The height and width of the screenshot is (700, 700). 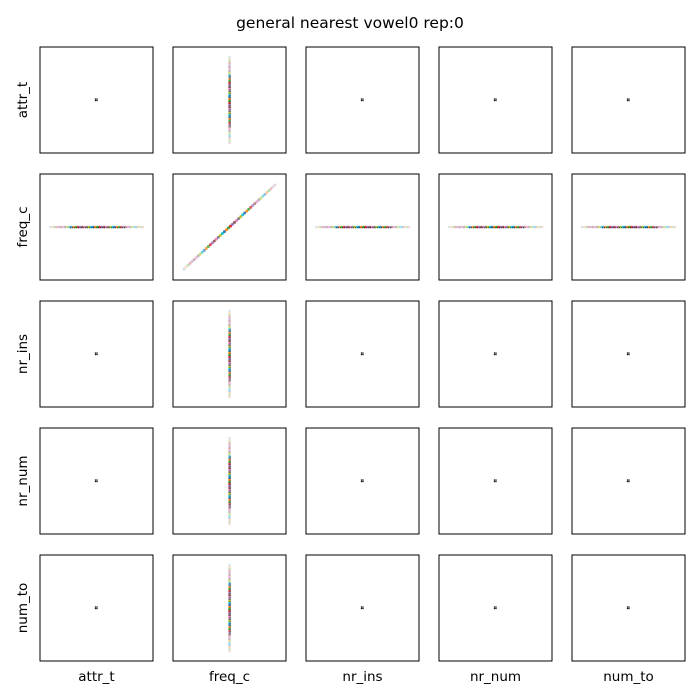 I want to click on y-axis-label-num_to: num_to, so click(x=23, y=608).